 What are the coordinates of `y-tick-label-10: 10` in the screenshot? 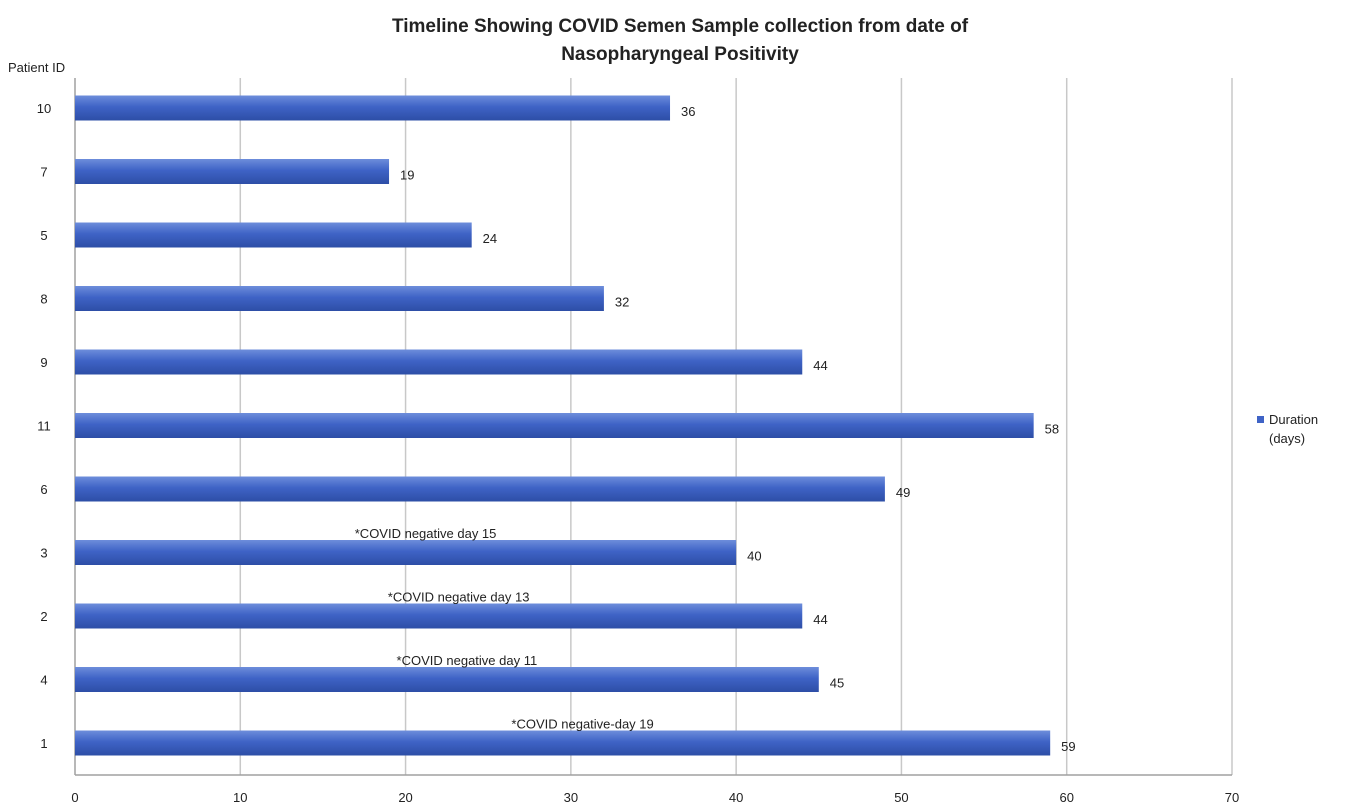 It's located at (44, 108).